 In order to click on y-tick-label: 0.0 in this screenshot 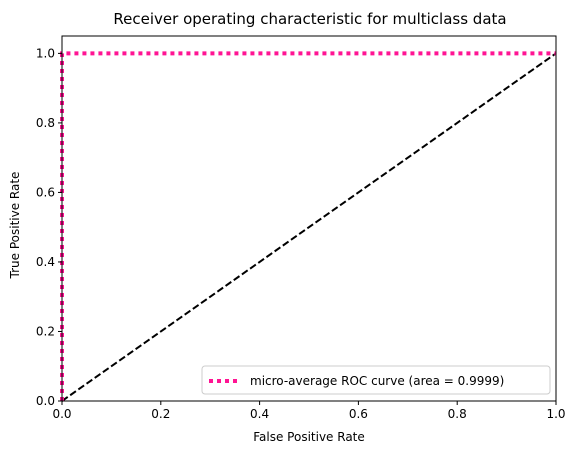, I will do `click(45, 401)`.